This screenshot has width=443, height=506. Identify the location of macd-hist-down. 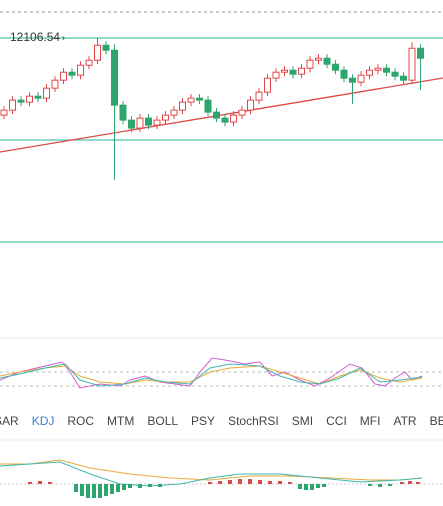
(233, 491).